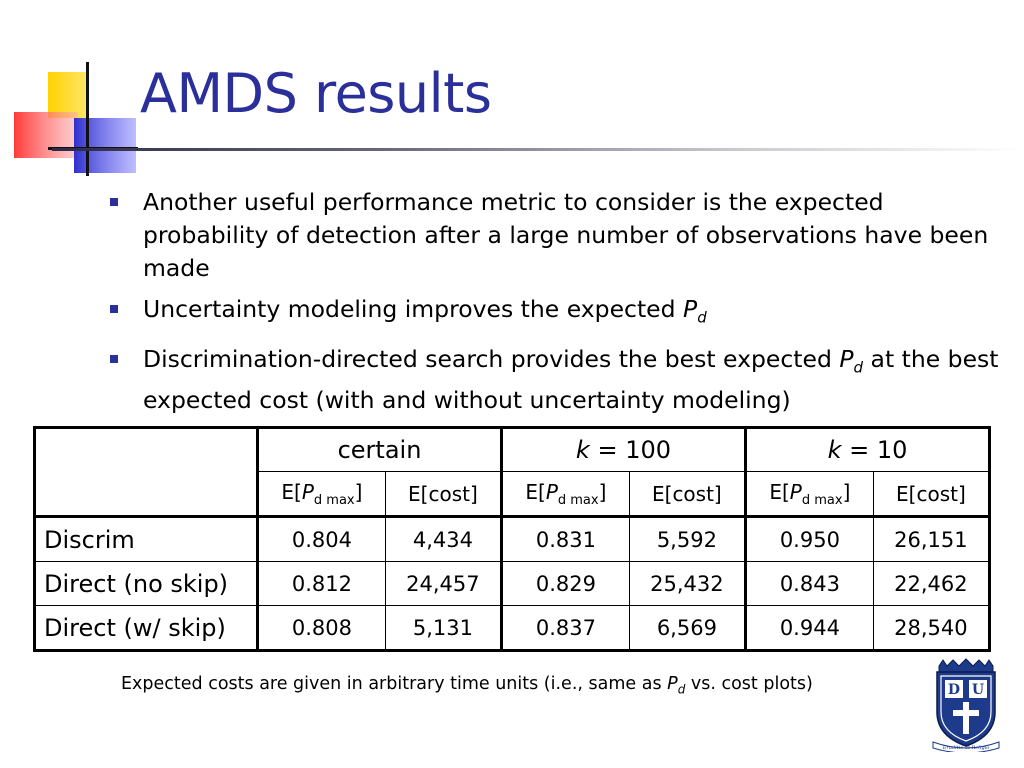  I want to click on title-rule, so click(538, 149).